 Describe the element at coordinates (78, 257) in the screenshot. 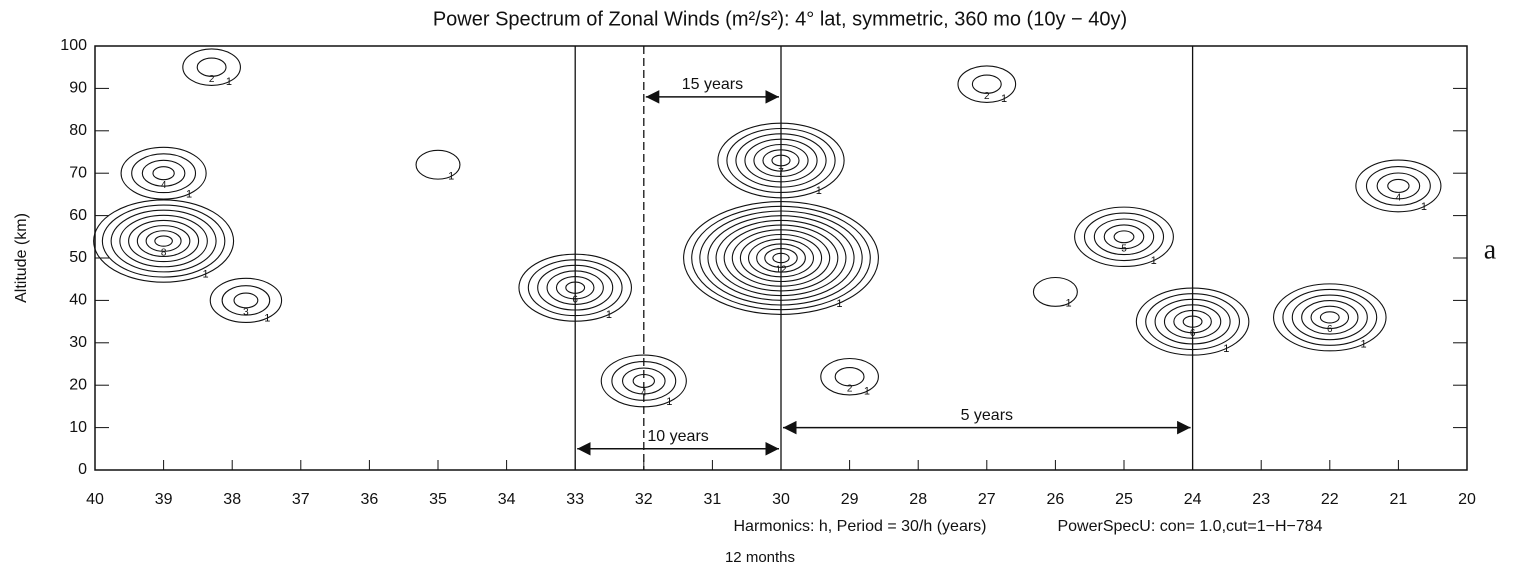

I see `y-tick-label: 50` at that location.